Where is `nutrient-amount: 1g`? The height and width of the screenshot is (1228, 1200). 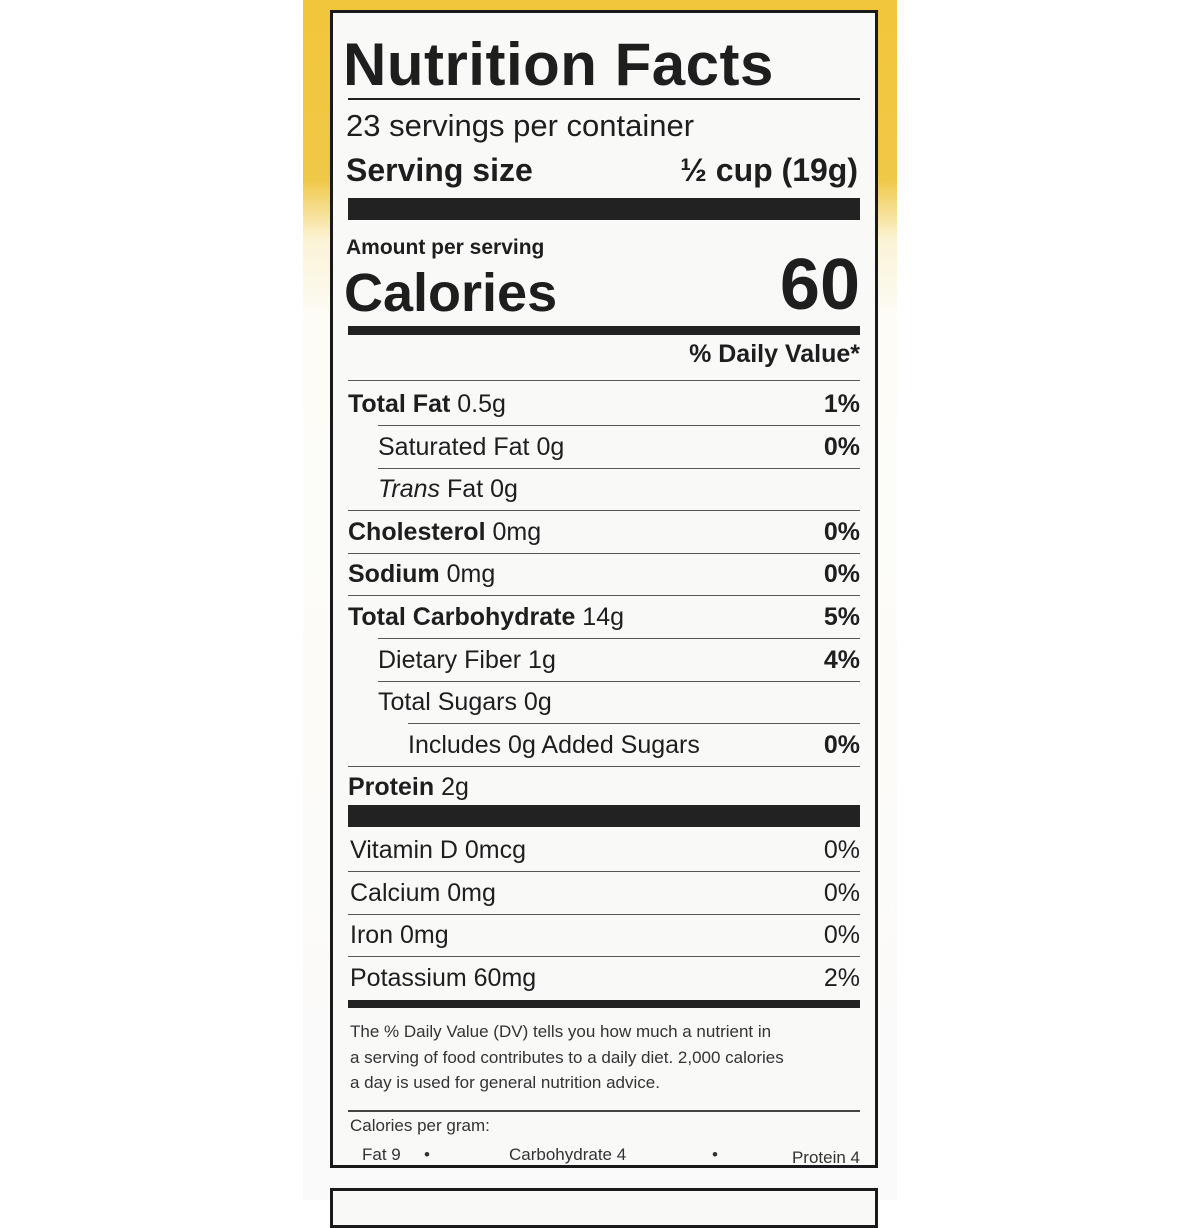 nutrient-amount: 1g is located at coordinates (542, 659).